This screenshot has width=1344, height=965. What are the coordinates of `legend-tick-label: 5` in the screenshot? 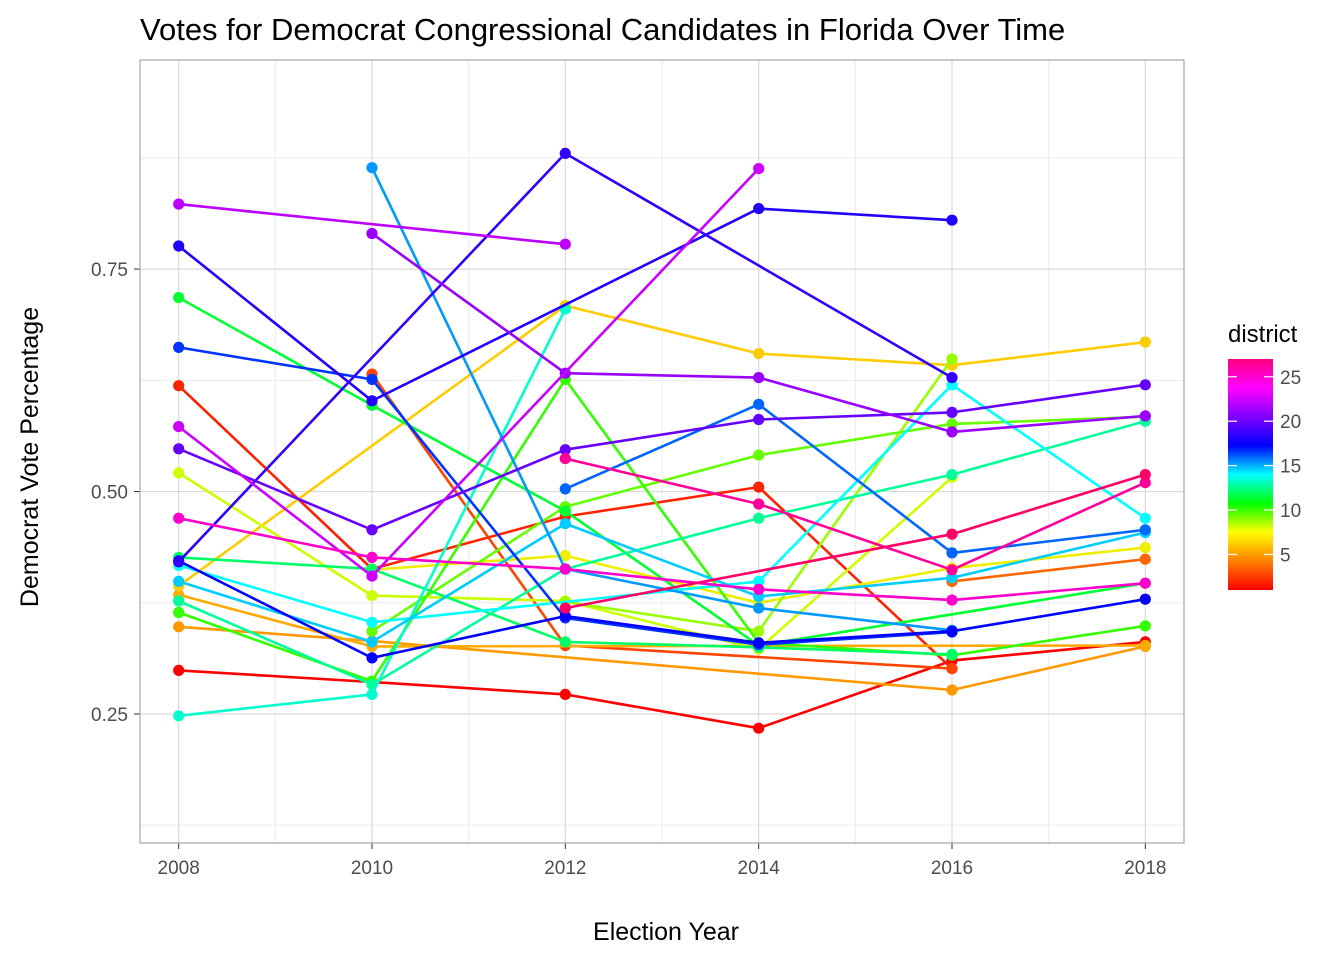 It's located at (1285, 555).